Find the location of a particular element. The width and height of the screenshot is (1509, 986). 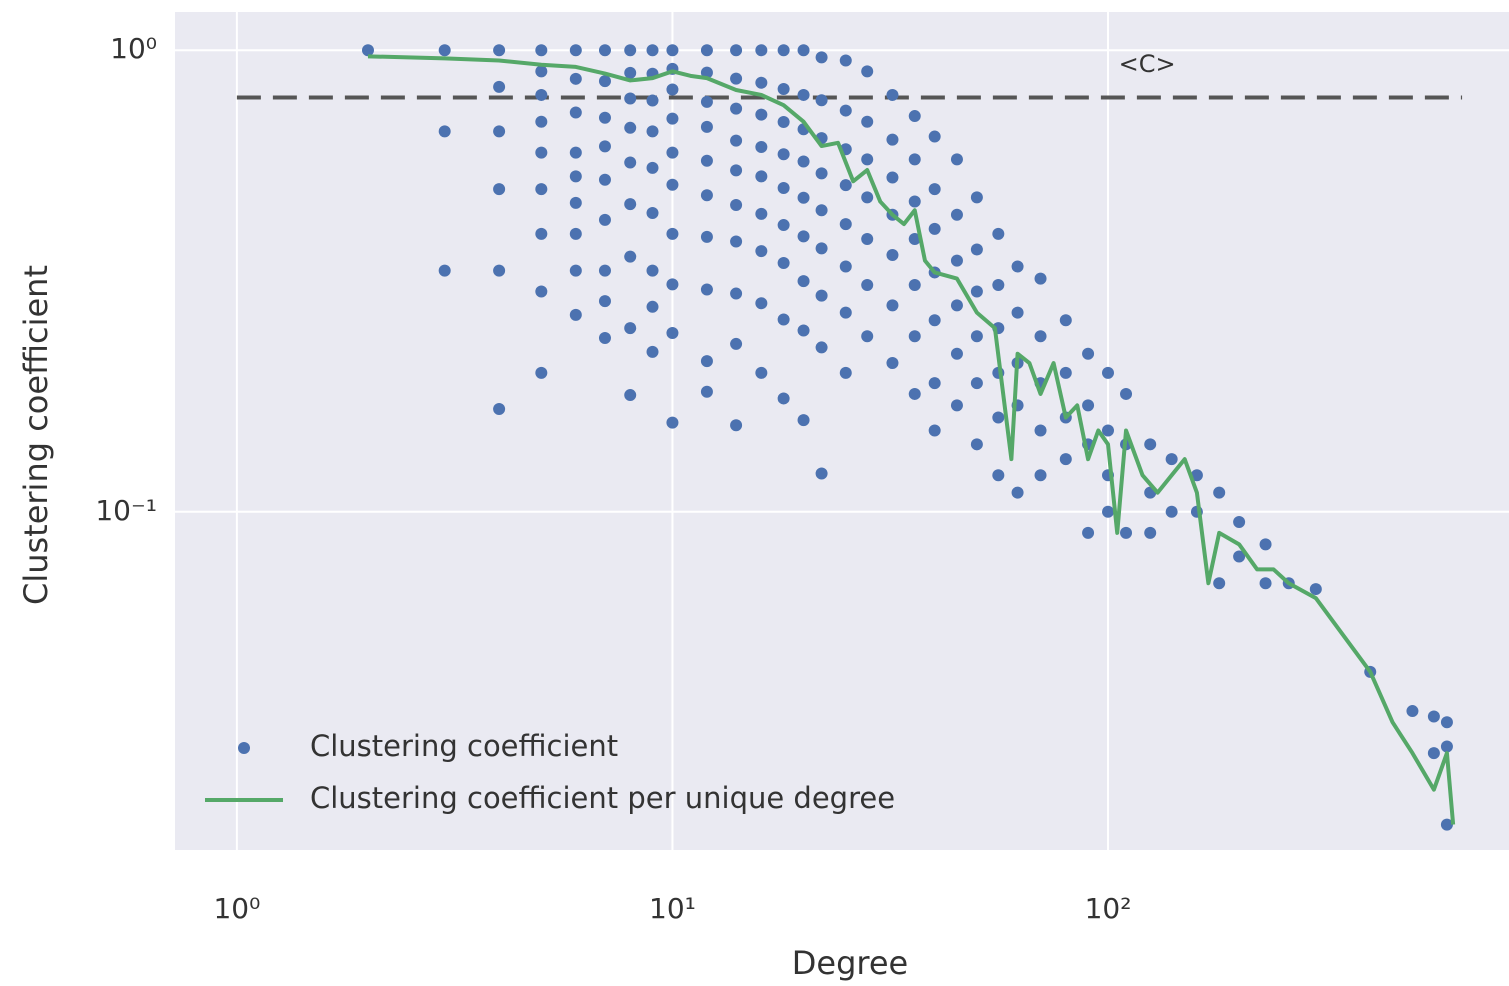

legend-label: Clustering coefficient is located at coordinates (464, 746).